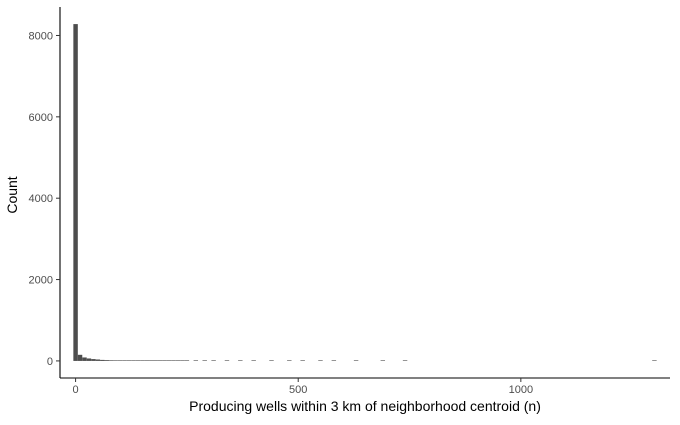  What do you see at coordinates (298, 390) in the screenshot?
I see `x-tick-label: 500` at bounding box center [298, 390].